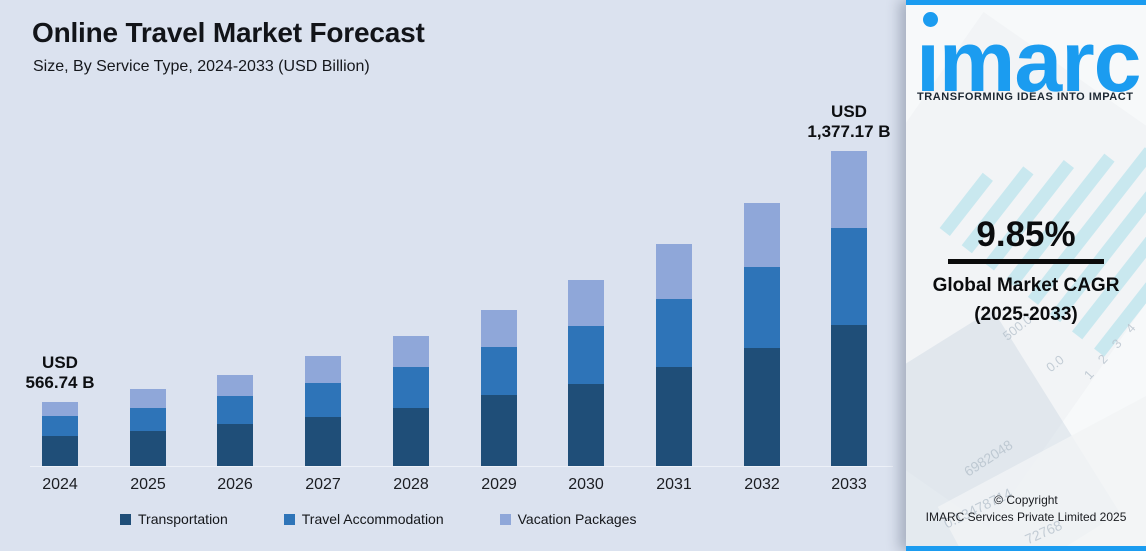 The width and height of the screenshot is (1146, 551). I want to click on brand-tagline: TRANSFORMING IDEAS INTO IMPACT, so click(1025, 97).